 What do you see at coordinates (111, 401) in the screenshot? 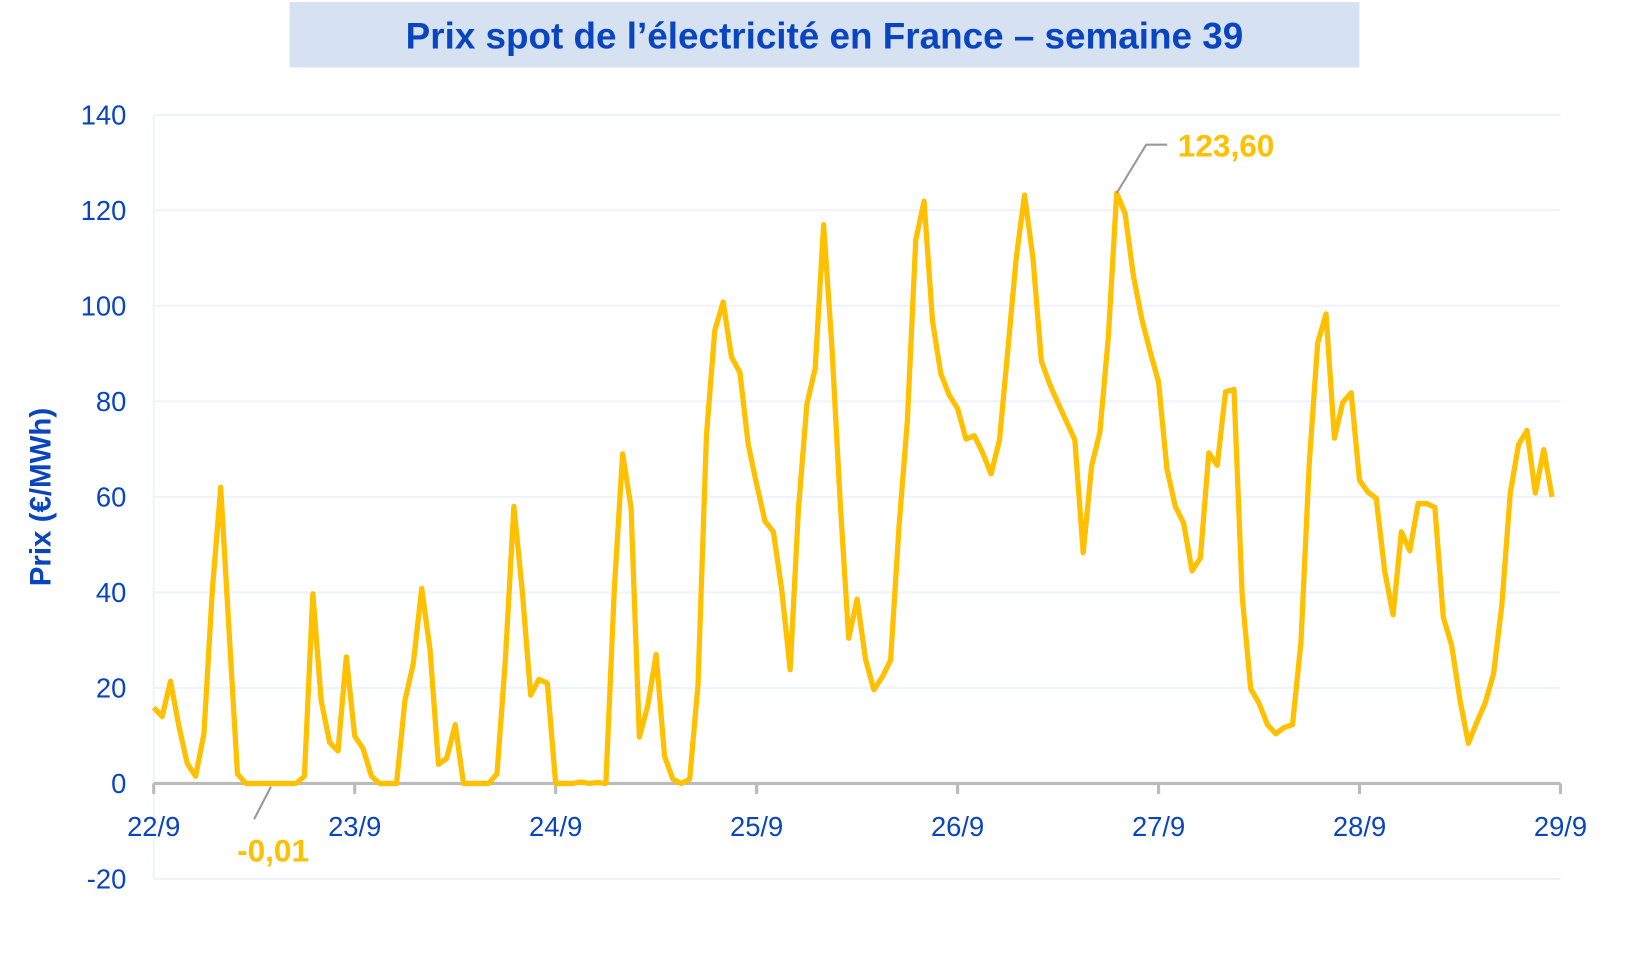
I see `y-tick-label: 80` at bounding box center [111, 401].